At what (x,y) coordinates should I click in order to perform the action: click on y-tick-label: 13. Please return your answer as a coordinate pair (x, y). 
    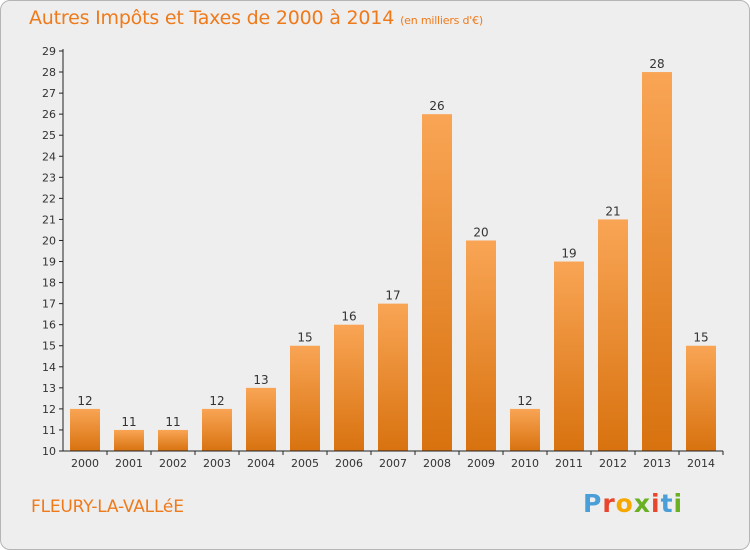
    Looking at the image, I should click on (49, 388).